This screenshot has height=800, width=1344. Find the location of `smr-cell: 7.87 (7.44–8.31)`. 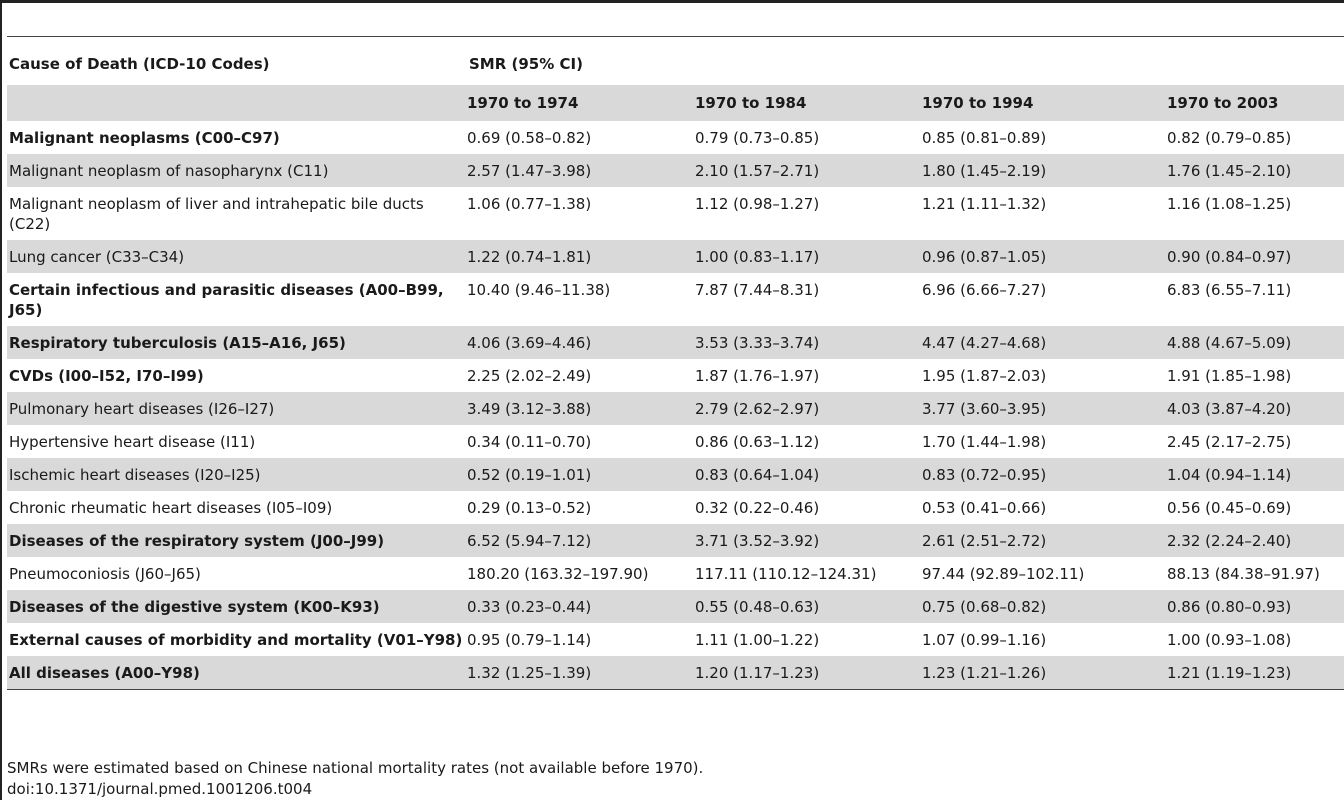

smr-cell: 7.87 (7.44–8.31) is located at coordinates (757, 289).